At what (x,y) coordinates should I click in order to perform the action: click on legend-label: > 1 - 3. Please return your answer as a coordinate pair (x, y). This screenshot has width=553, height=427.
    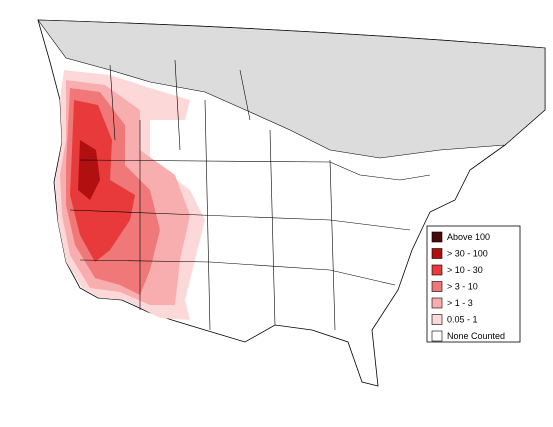
    Looking at the image, I should click on (460, 303).